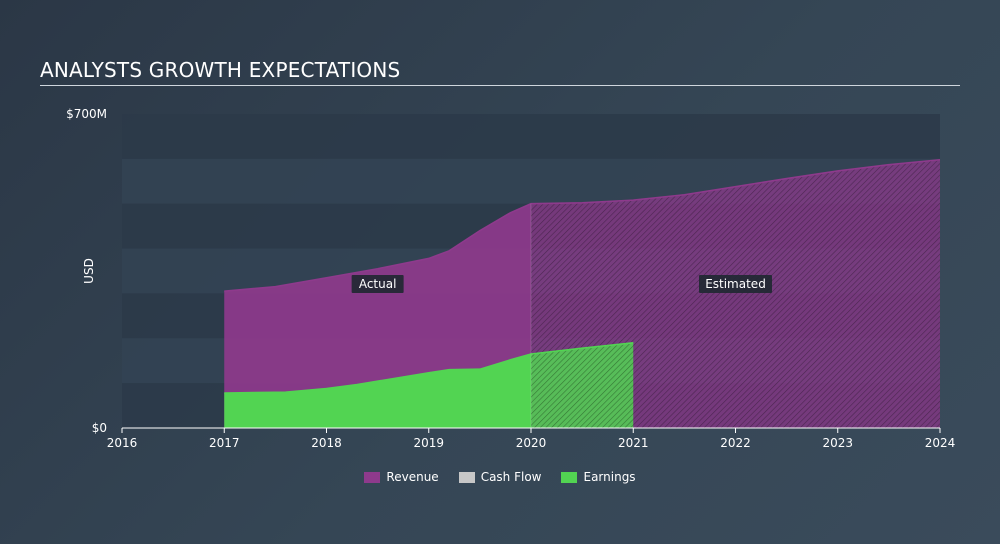  I want to click on legend-swatch-cash-flow, so click(466, 477).